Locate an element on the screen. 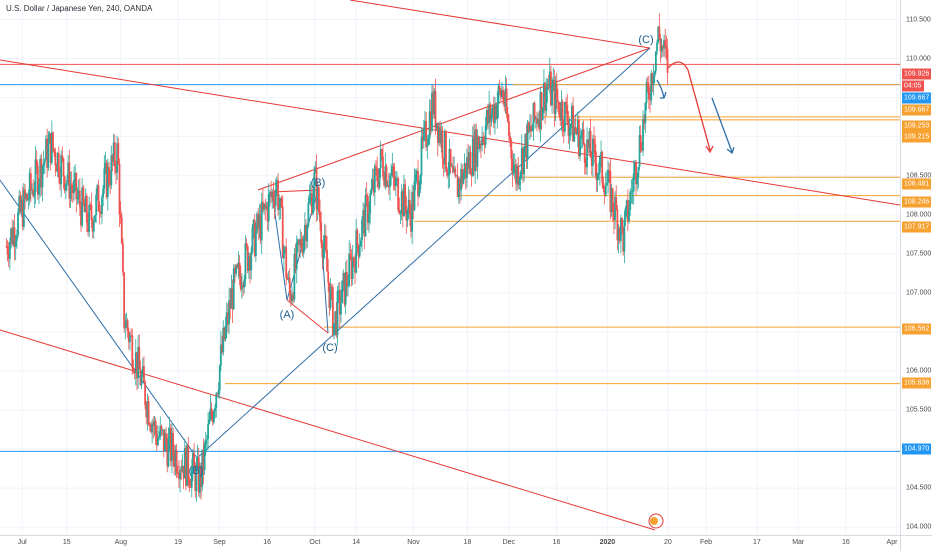  wave-label: (A) is located at coordinates (287, 315).